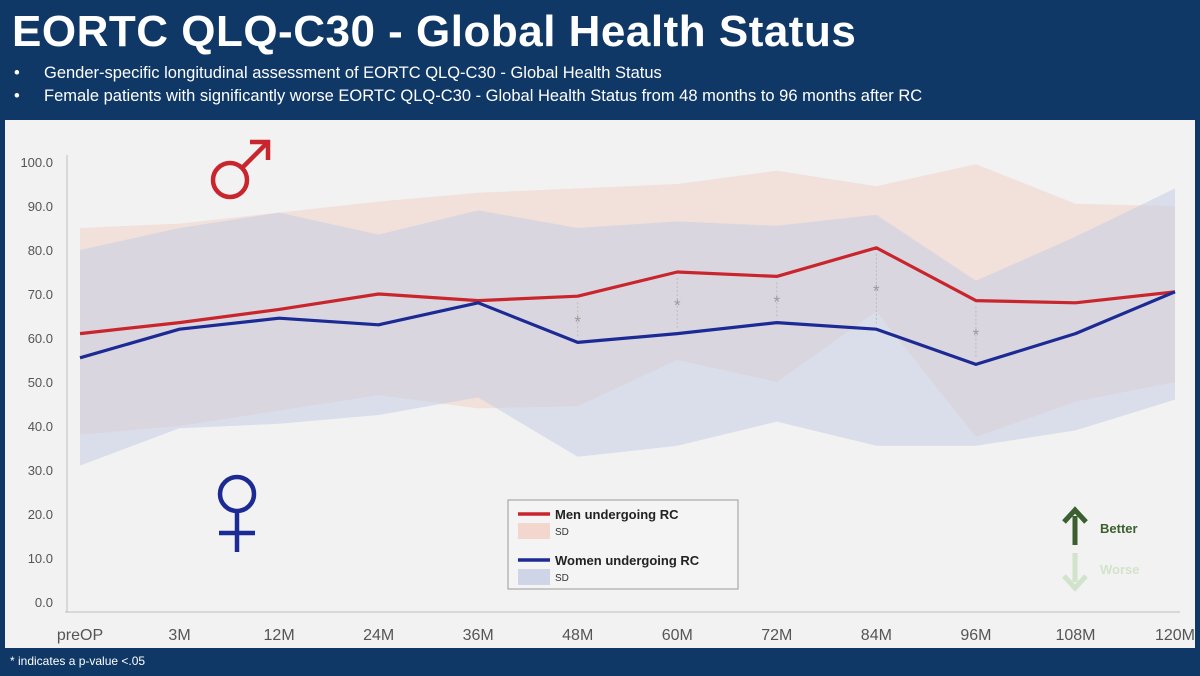 The height and width of the screenshot is (676, 1200). Describe the element at coordinates (1119, 528) in the screenshot. I see `better-label: Better` at that location.